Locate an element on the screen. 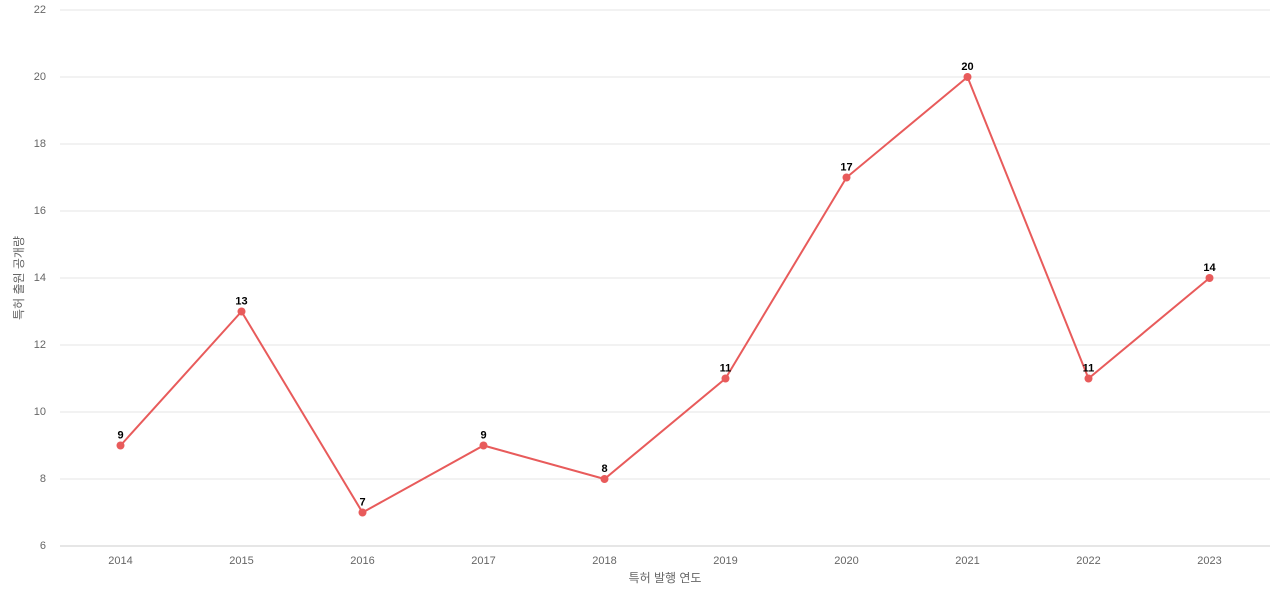 This screenshot has width=1280, height=600. data-label: 8 is located at coordinates (604, 469).